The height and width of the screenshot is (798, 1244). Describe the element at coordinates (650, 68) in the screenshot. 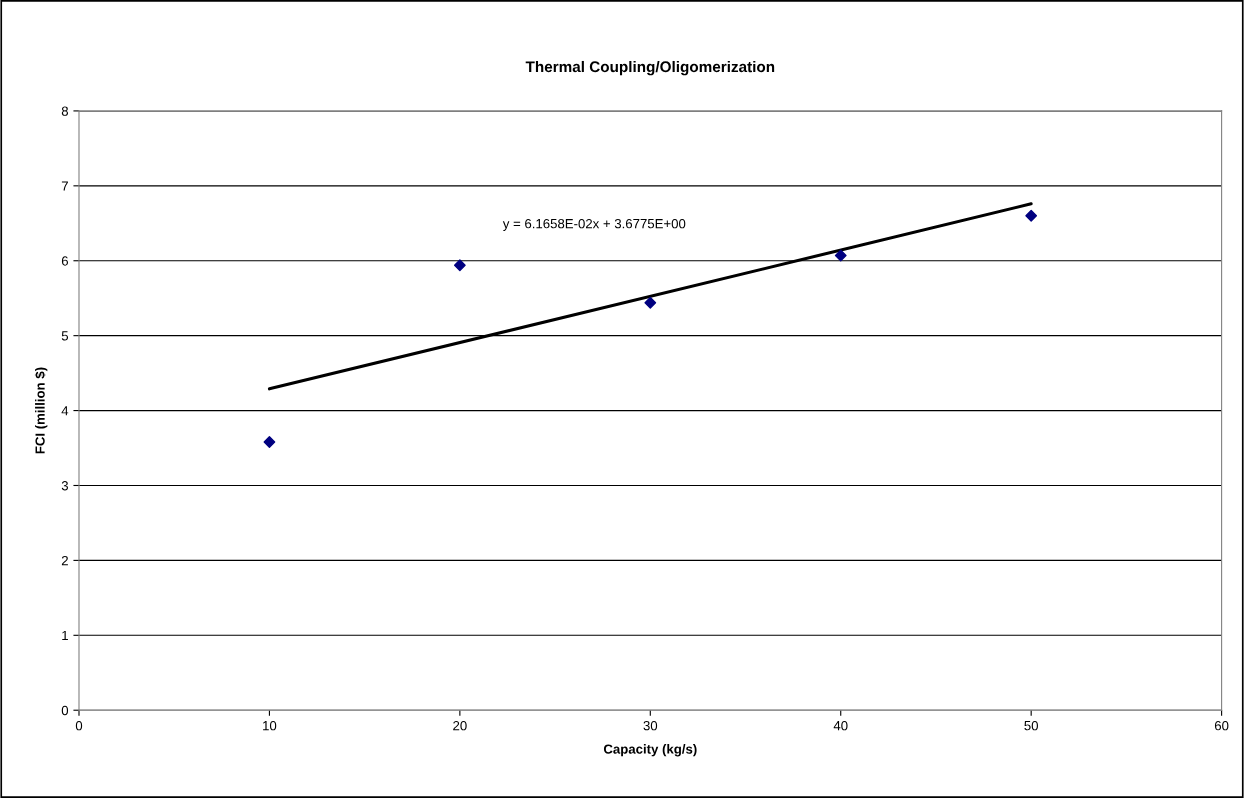

I see `chart-title: Thermal Coupling/Oligomerization` at that location.